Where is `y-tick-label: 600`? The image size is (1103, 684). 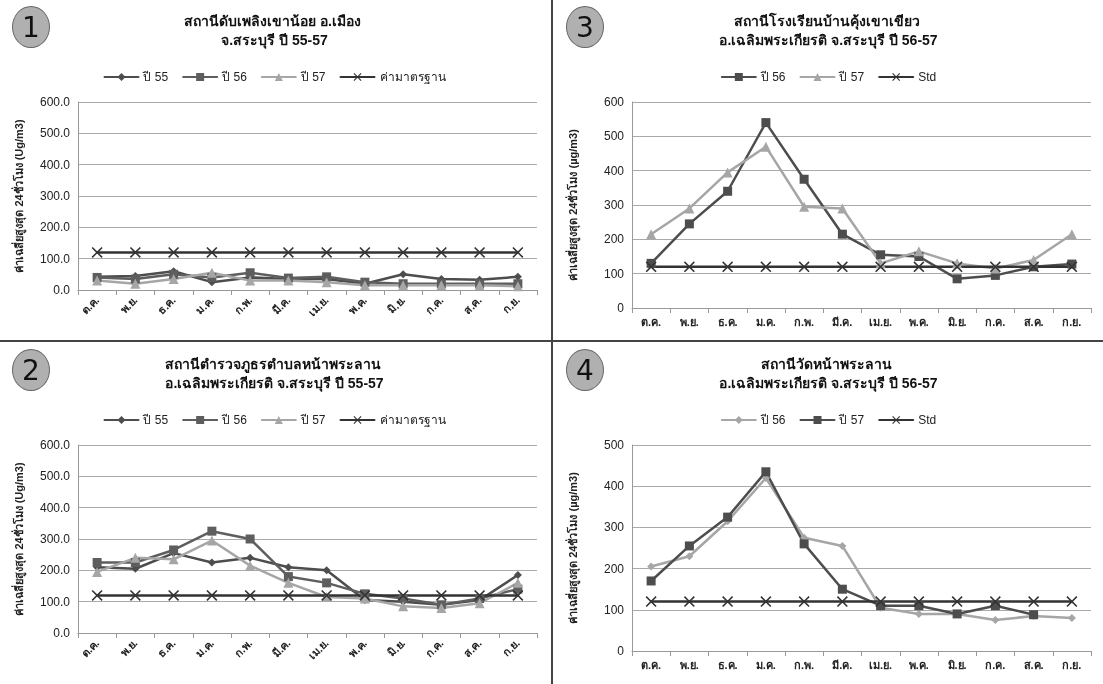 y-tick-label: 600 is located at coordinates (614, 102).